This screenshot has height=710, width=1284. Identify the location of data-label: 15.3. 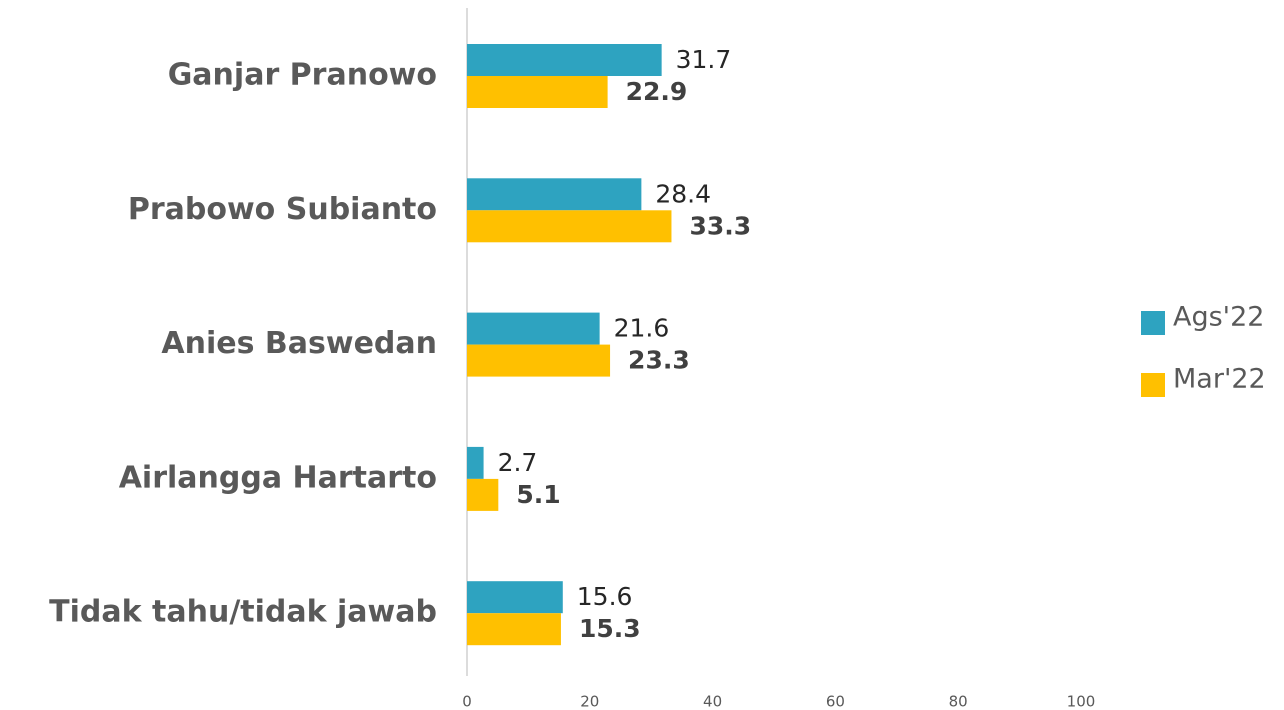
(610, 628).